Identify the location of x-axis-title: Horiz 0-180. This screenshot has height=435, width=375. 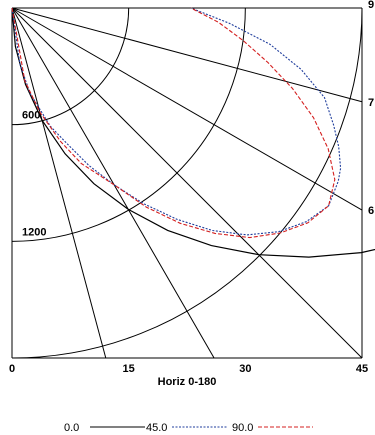
(187, 382).